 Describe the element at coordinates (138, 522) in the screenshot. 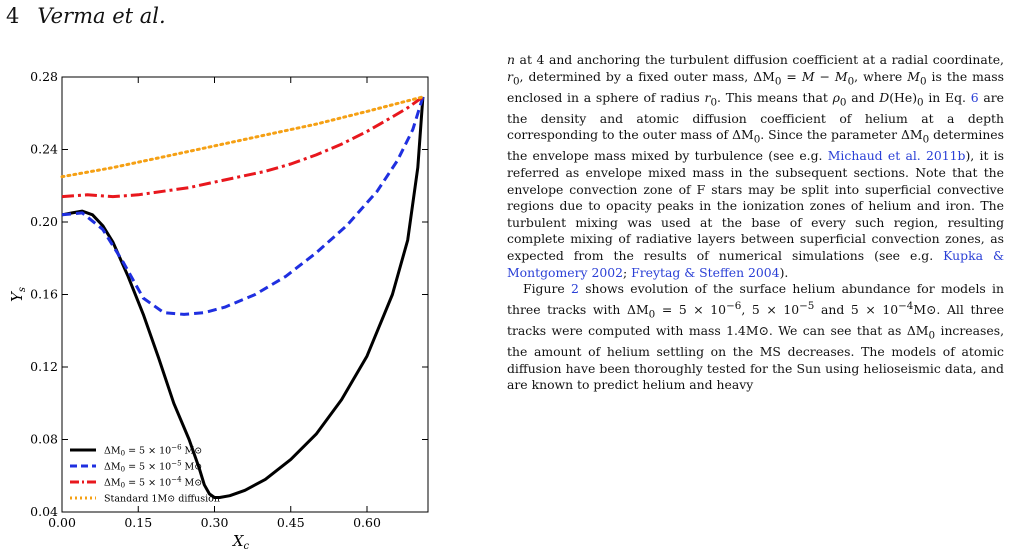

I see `x-tick-label: 0.15` at that location.